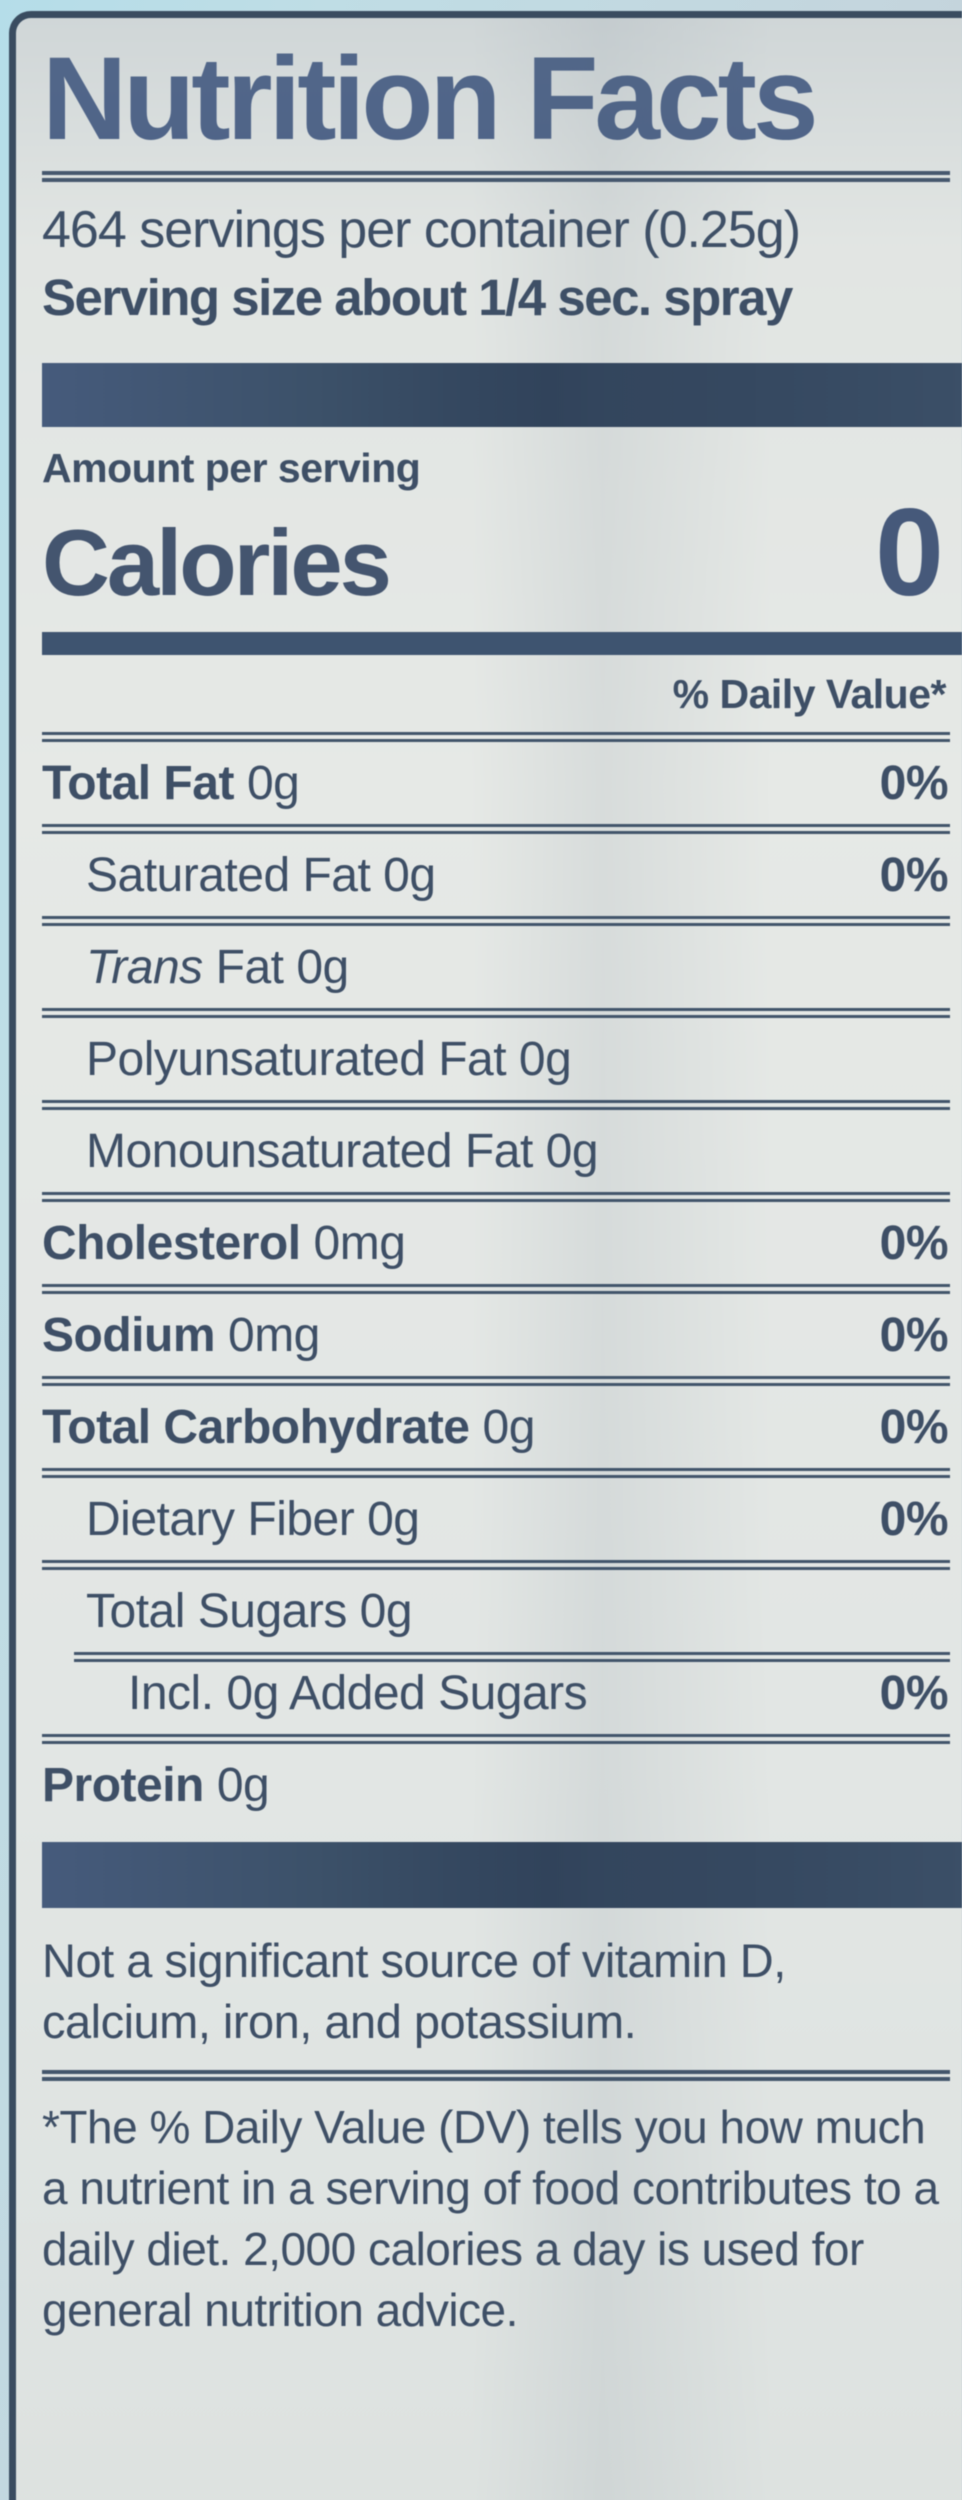  What do you see at coordinates (417, 297) in the screenshot?
I see `serving-size: Serving size about 1/4 sec. spray` at bounding box center [417, 297].